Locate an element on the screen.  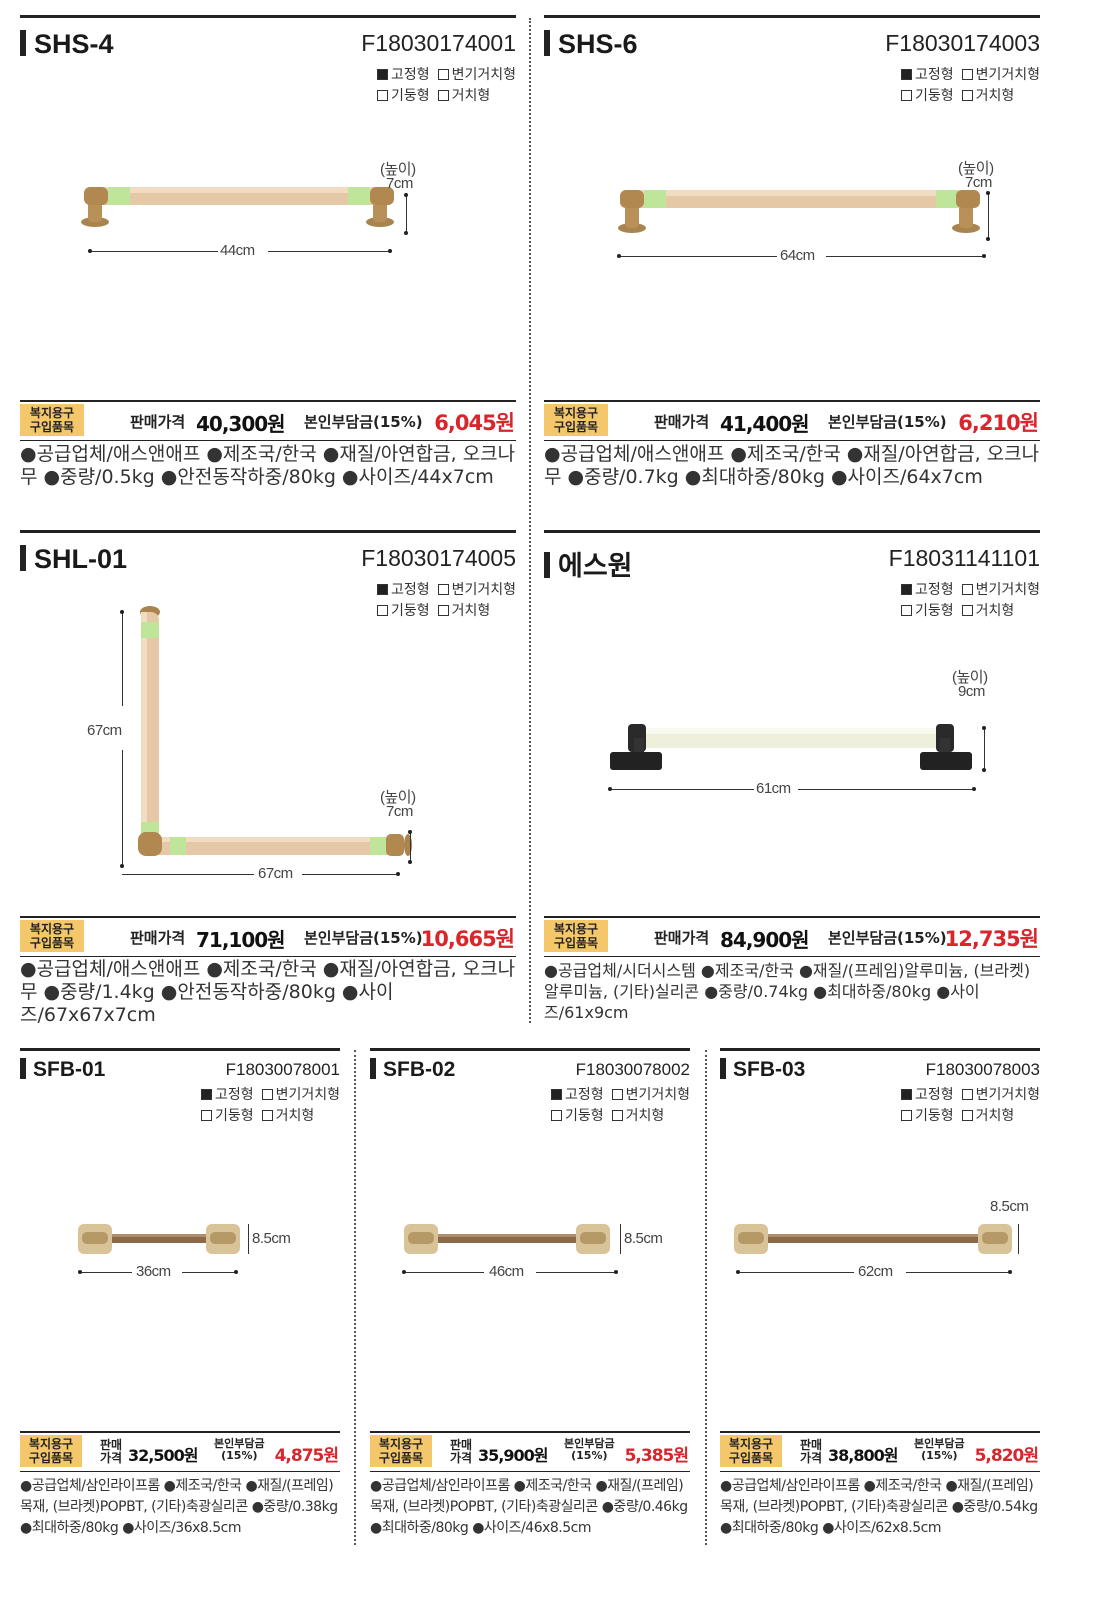
vertical-value: 67cm is located at coordinates (104, 730).